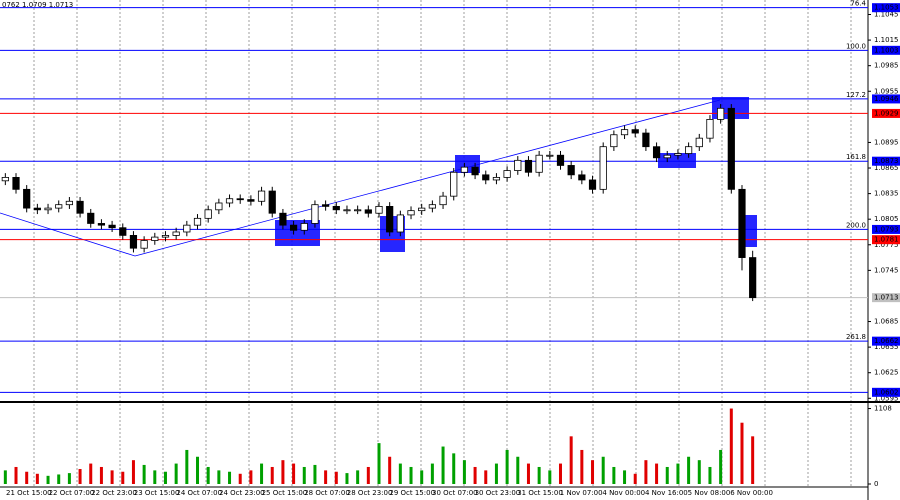 Image resolution: width=900 pixels, height=500 pixels. I want to click on volume-tick-label: 1108, so click(883, 409).